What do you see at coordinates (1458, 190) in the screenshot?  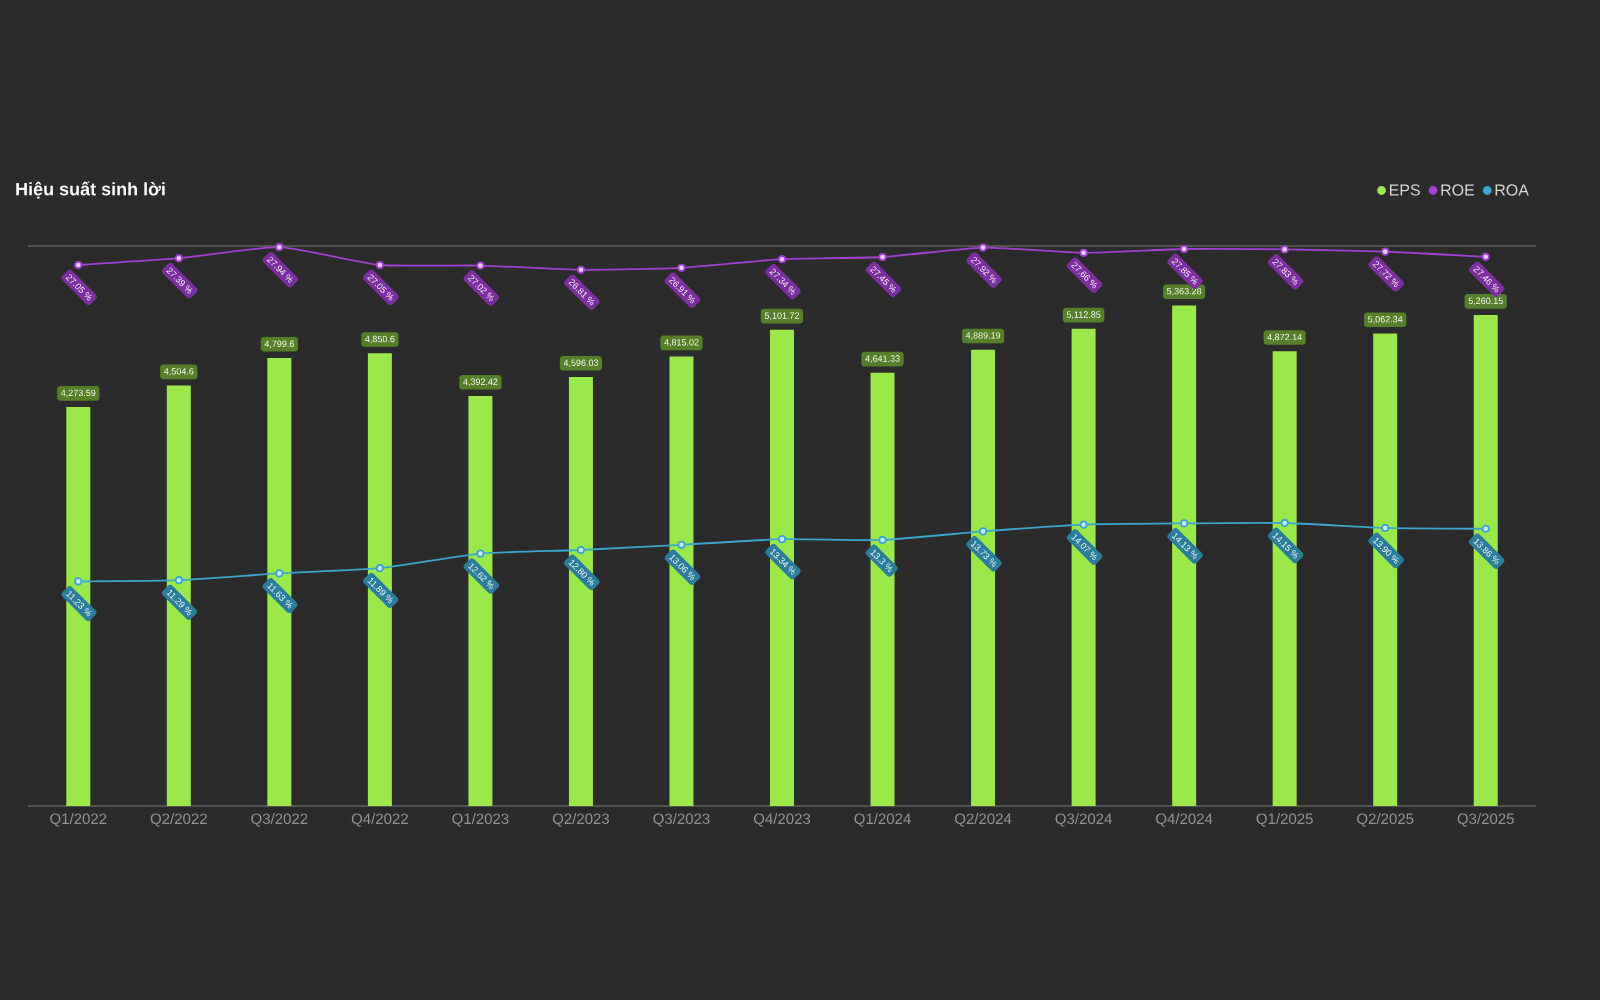 I see `legend-label: ROE` at bounding box center [1458, 190].